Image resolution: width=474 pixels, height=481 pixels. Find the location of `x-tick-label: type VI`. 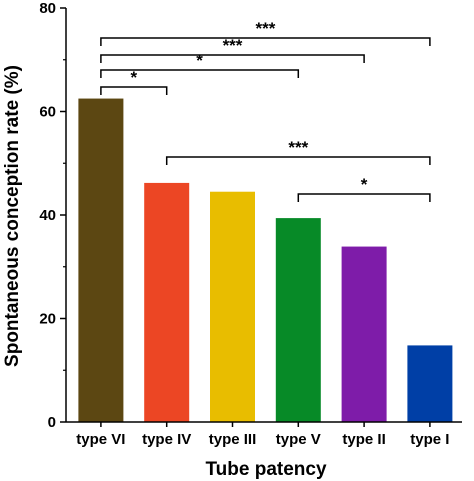

x-tick-label: type VI is located at coordinates (100, 439).